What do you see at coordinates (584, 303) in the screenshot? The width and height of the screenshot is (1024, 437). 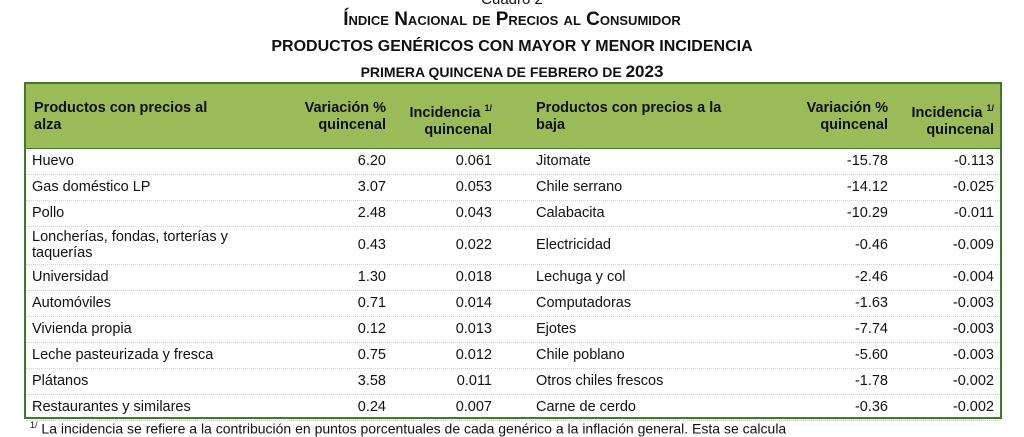 I see `product-down: Computadoras` at bounding box center [584, 303].